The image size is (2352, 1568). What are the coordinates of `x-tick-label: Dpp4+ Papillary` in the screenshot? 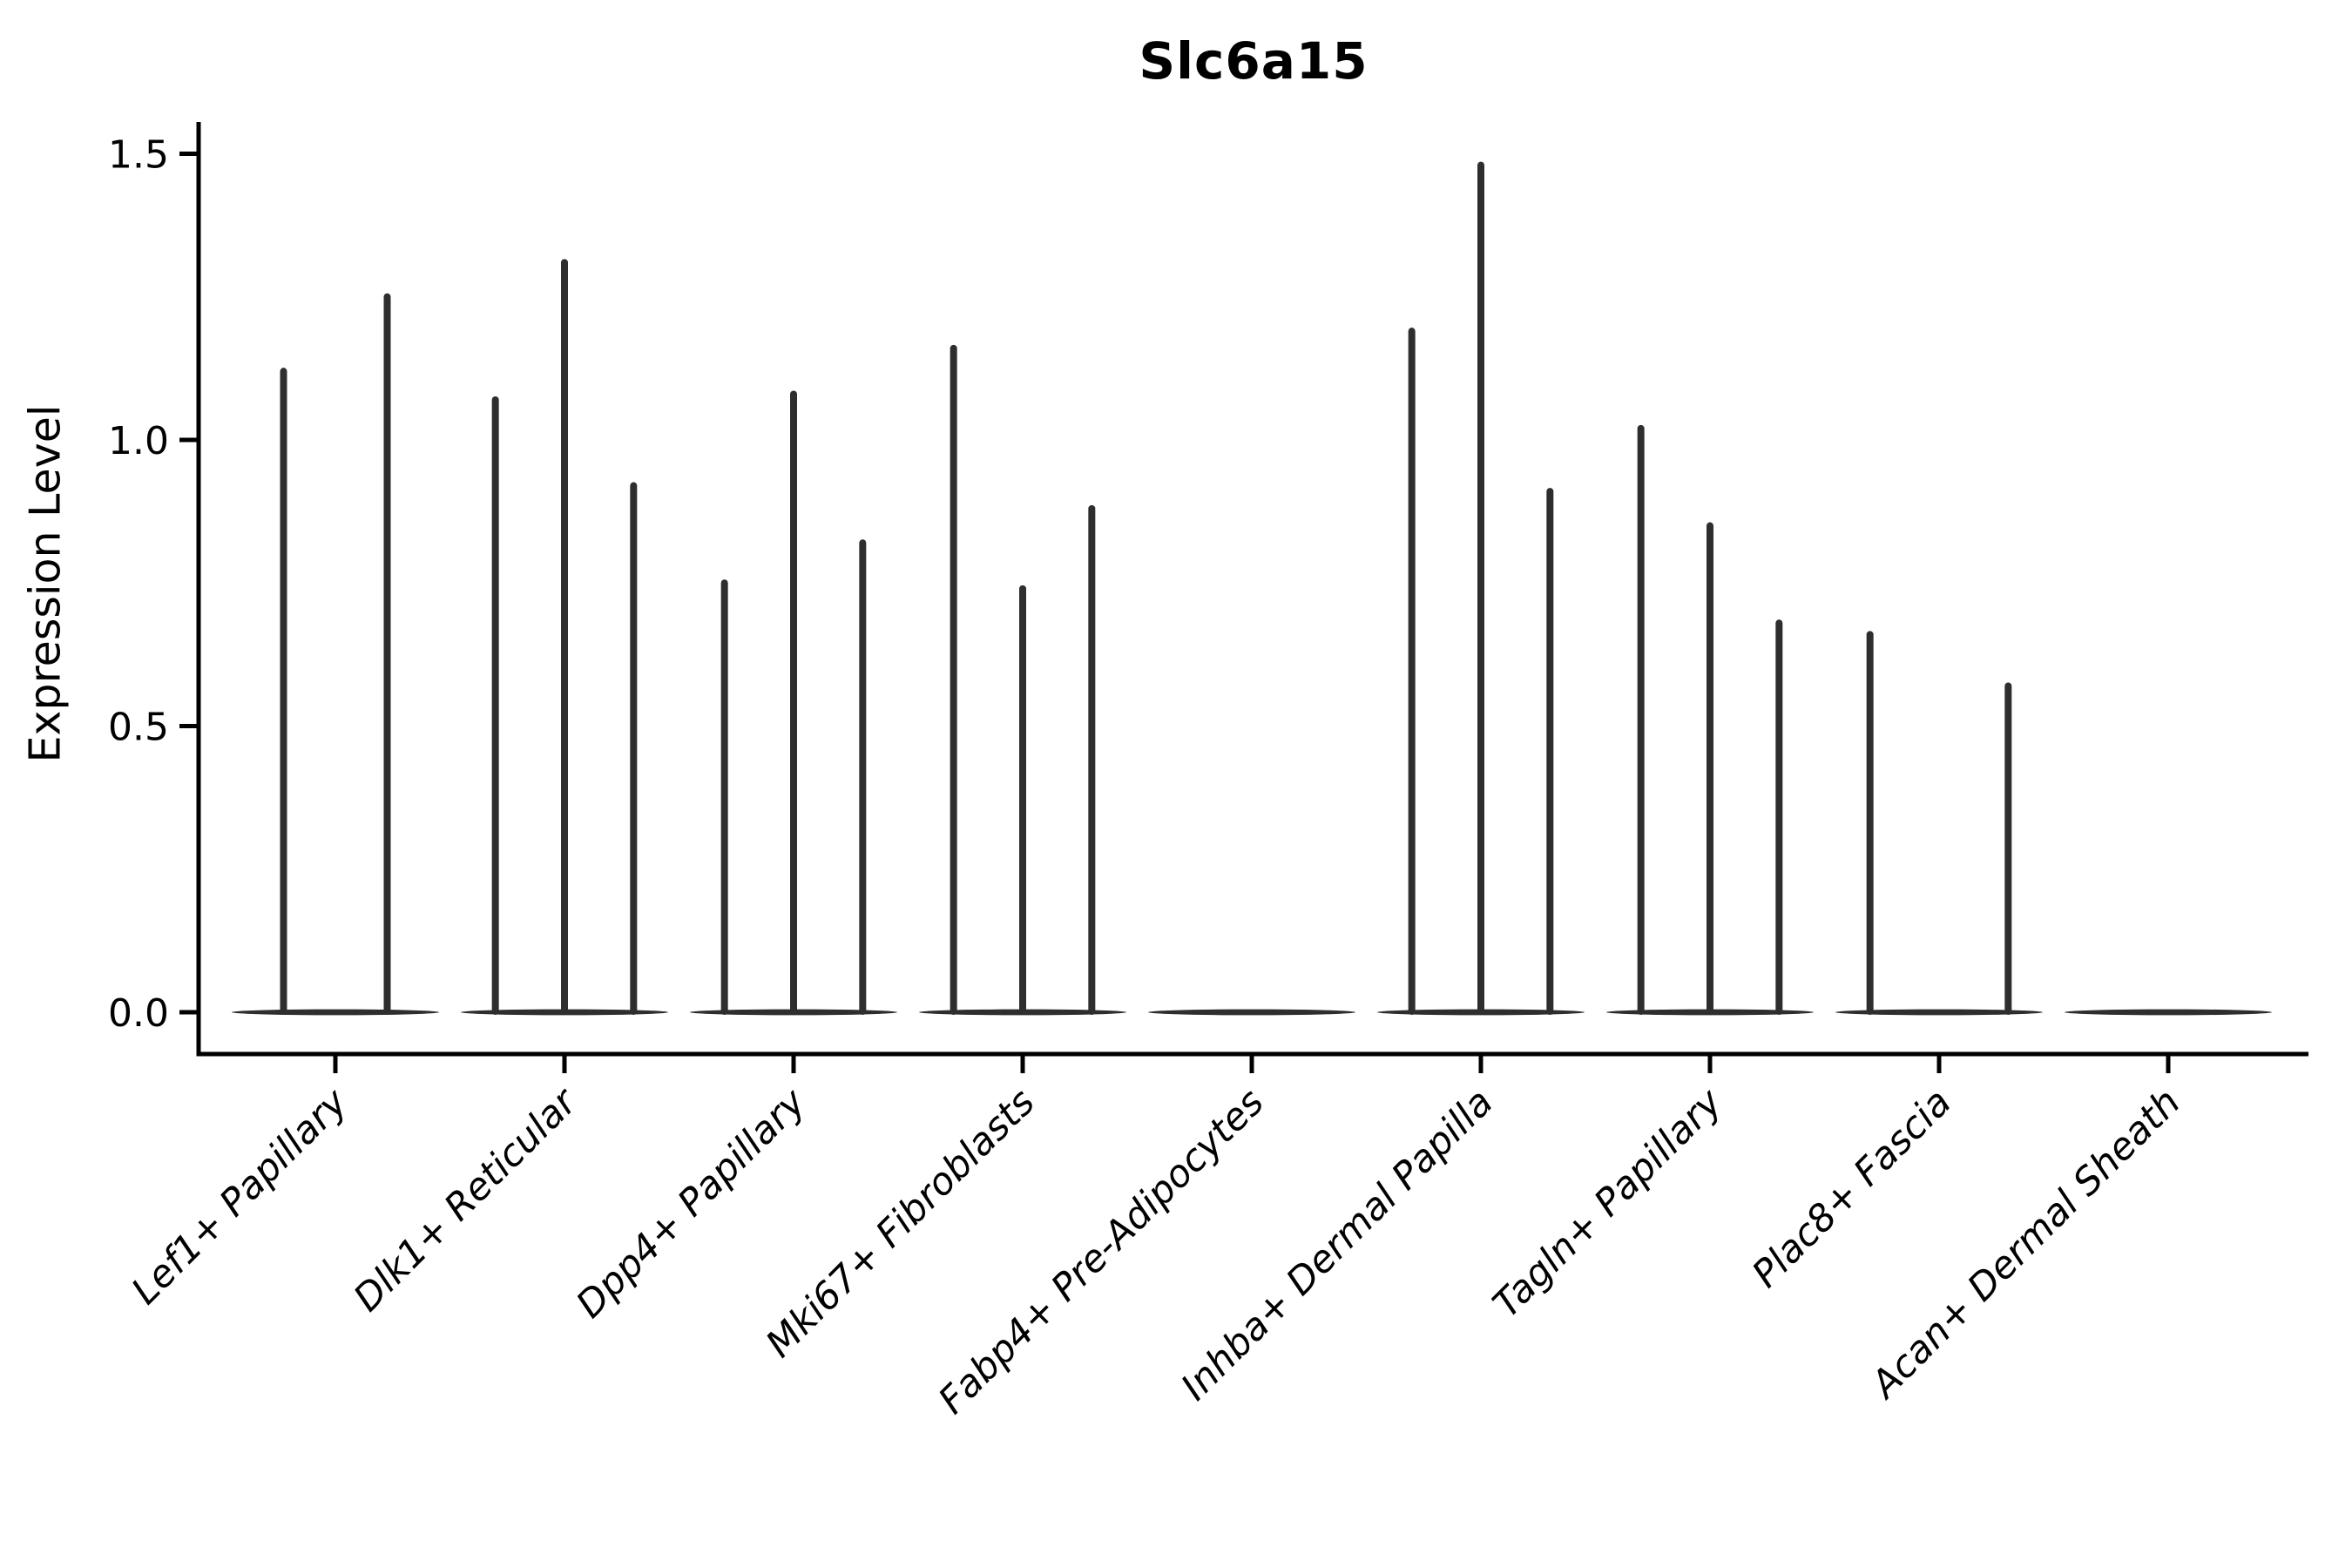 It's located at (691, 1203).